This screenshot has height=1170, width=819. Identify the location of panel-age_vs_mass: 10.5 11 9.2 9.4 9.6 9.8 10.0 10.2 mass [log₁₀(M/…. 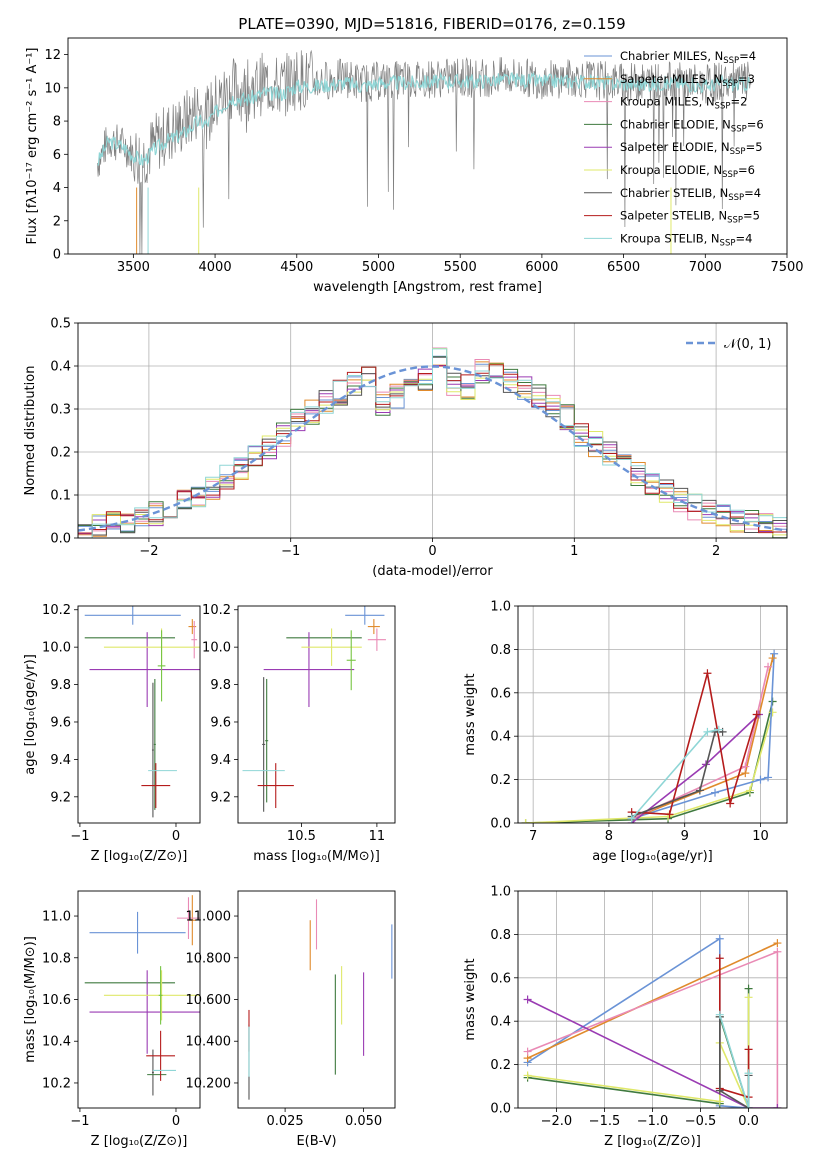
(299, 733).